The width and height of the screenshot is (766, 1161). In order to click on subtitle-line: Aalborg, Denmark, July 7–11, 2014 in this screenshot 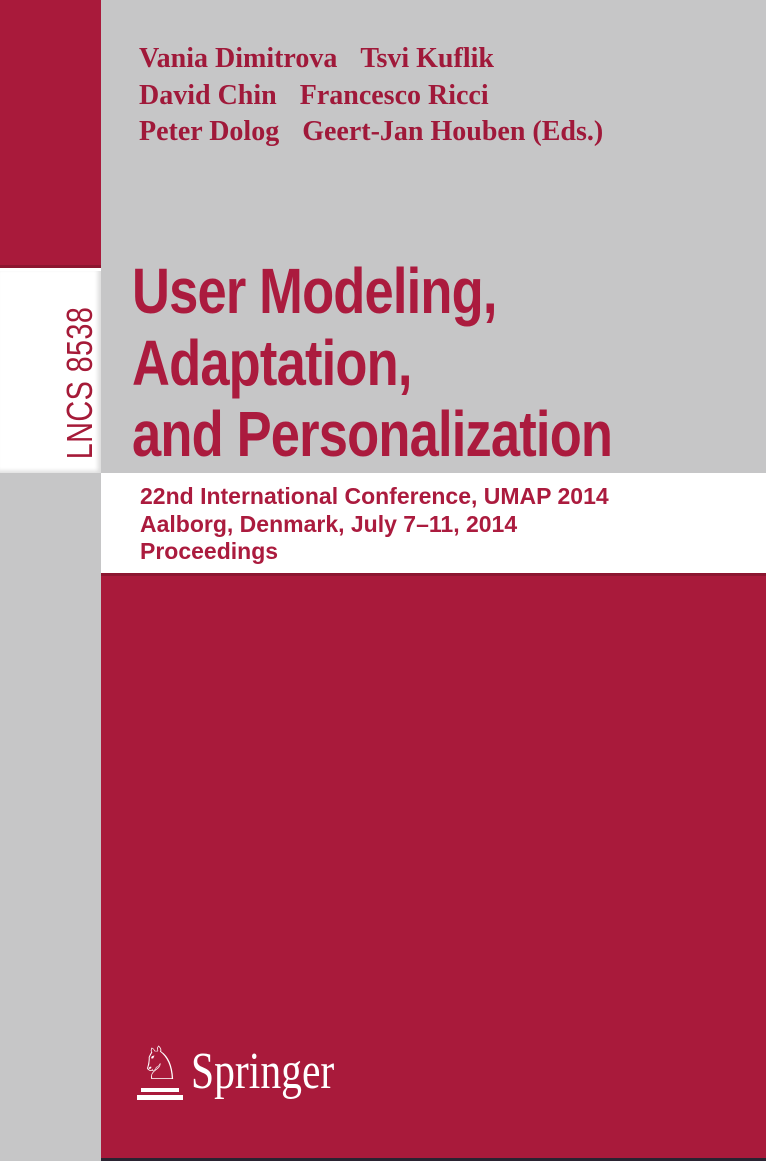, I will do `click(329, 523)`.